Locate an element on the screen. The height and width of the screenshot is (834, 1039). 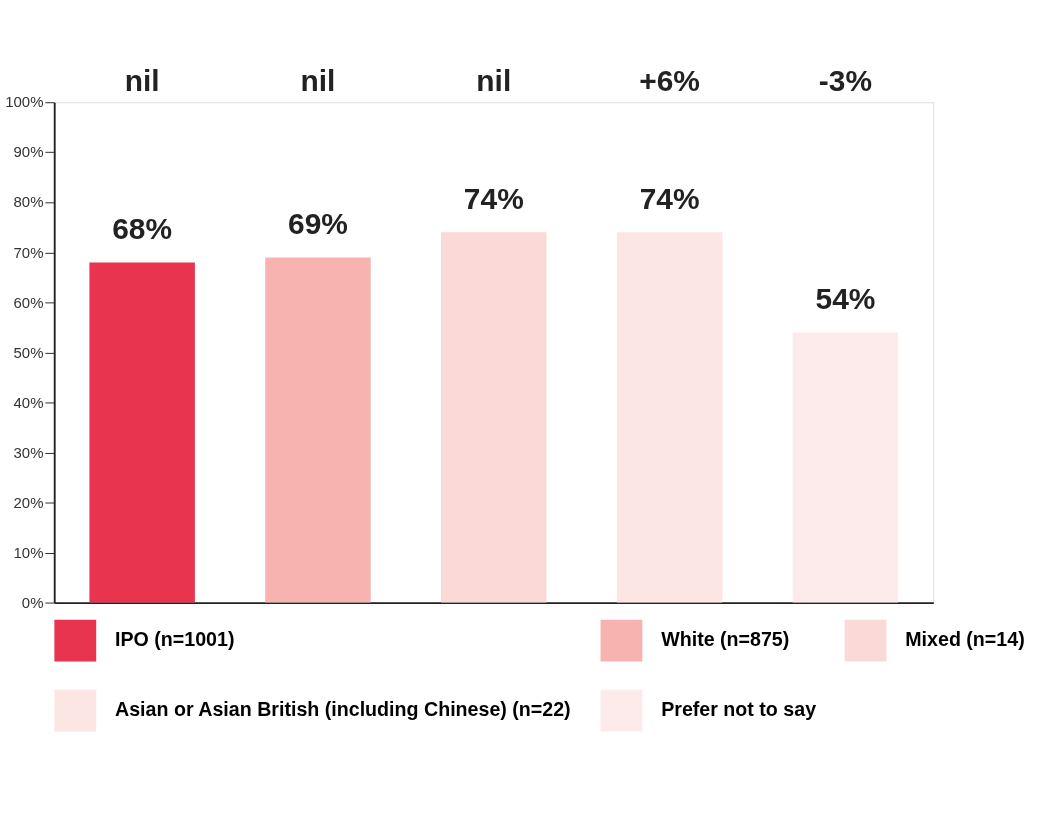
y-tick-label: 80% is located at coordinates (28, 202).